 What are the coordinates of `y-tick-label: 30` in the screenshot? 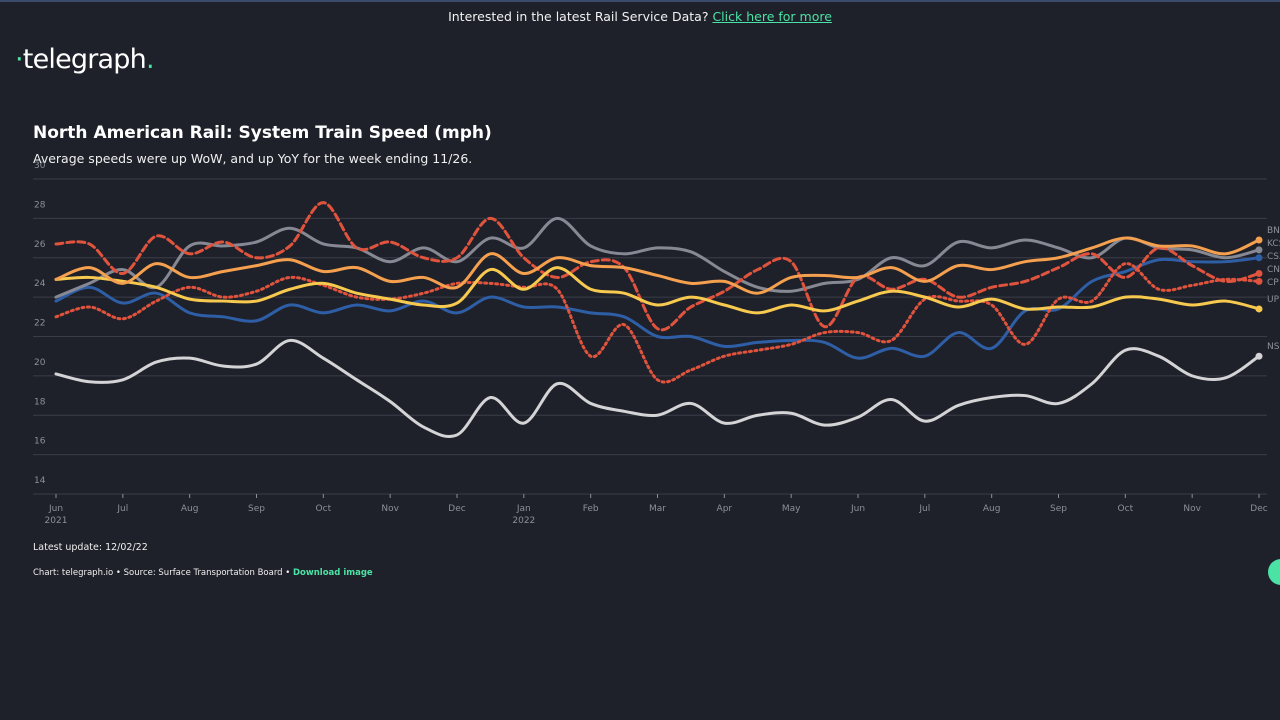 It's located at (40, 166).